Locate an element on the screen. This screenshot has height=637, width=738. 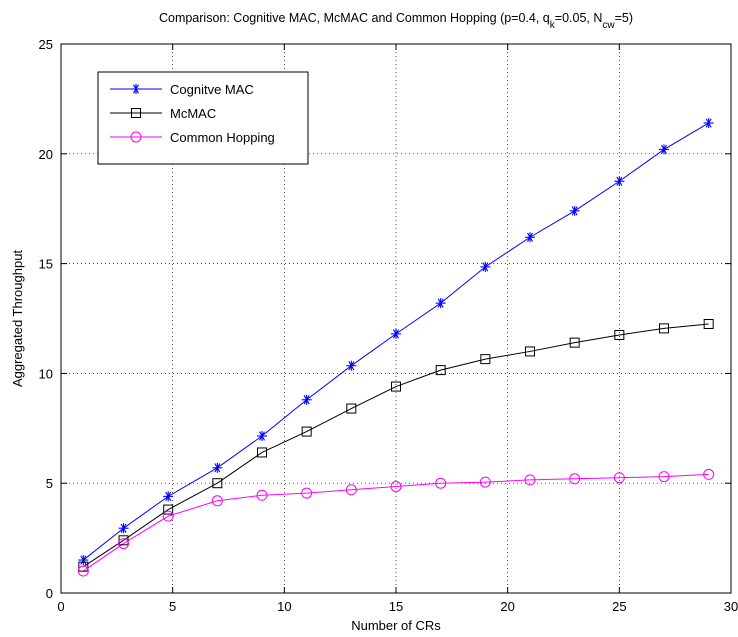
y-tick-label: 25 is located at coordinates (46, 44).